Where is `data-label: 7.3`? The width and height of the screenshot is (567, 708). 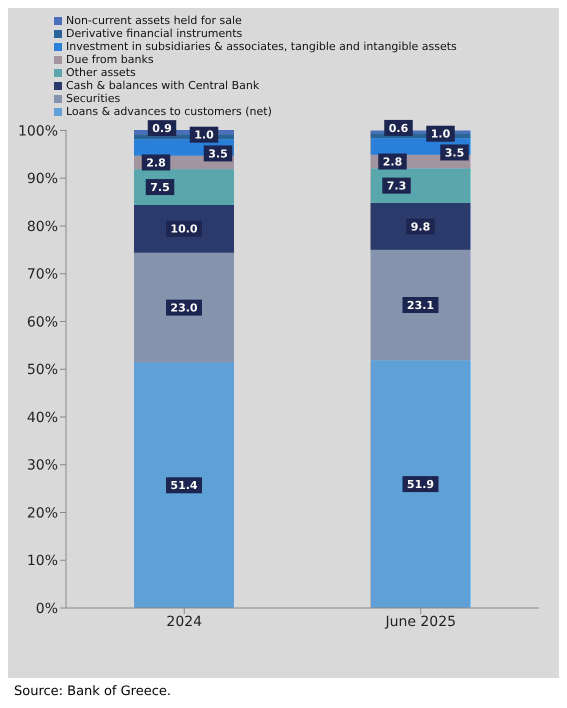 data-label: 7.3 is located at coordinates (396, 185).